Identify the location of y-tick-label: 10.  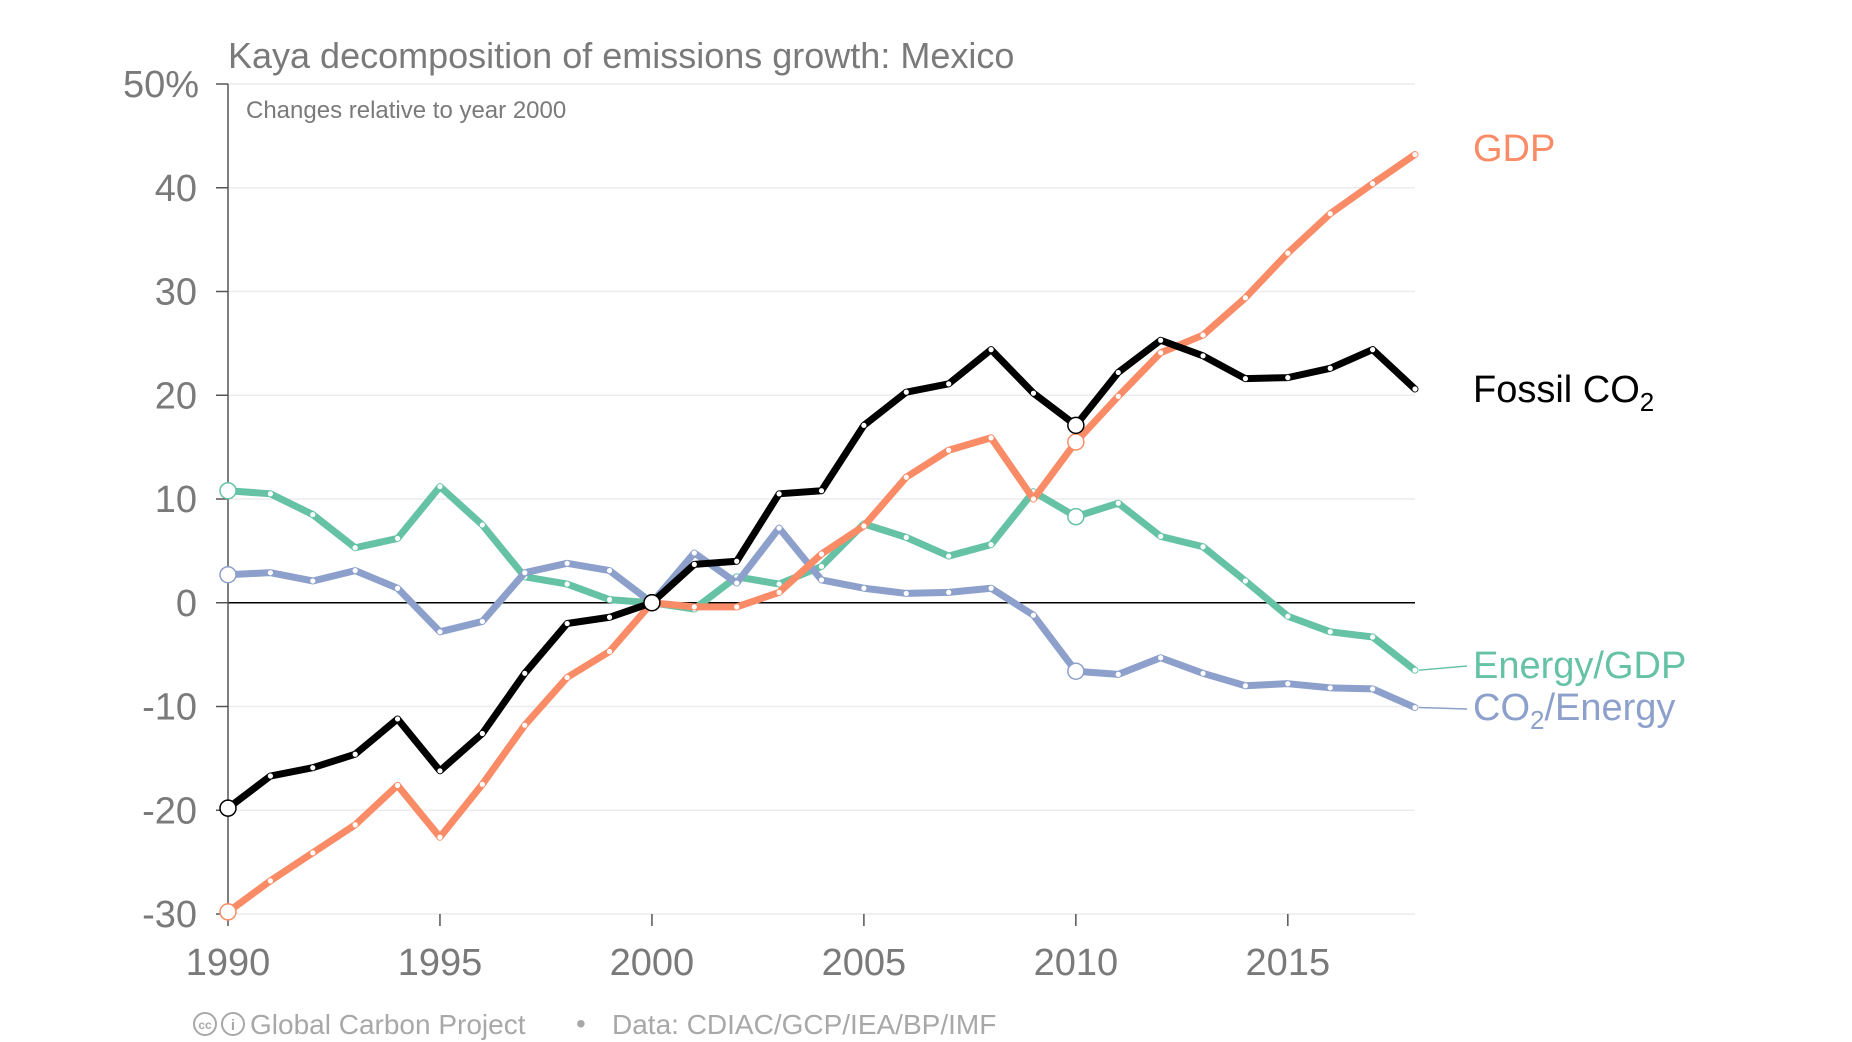
(176, 500).